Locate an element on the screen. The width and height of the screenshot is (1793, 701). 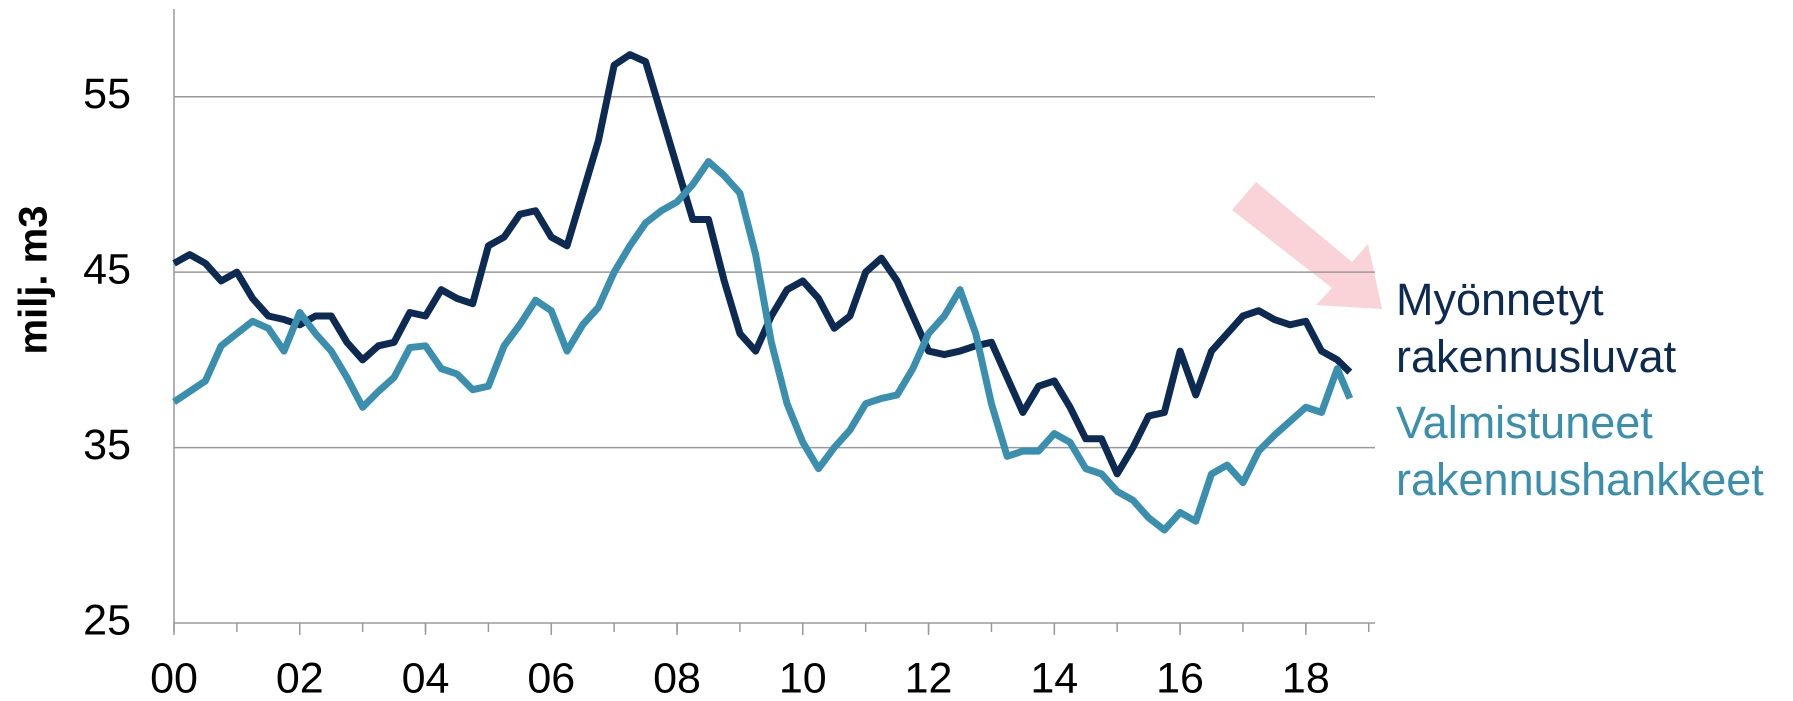
y-axis-label: milj. m3 is located at coordinates (34, 280).